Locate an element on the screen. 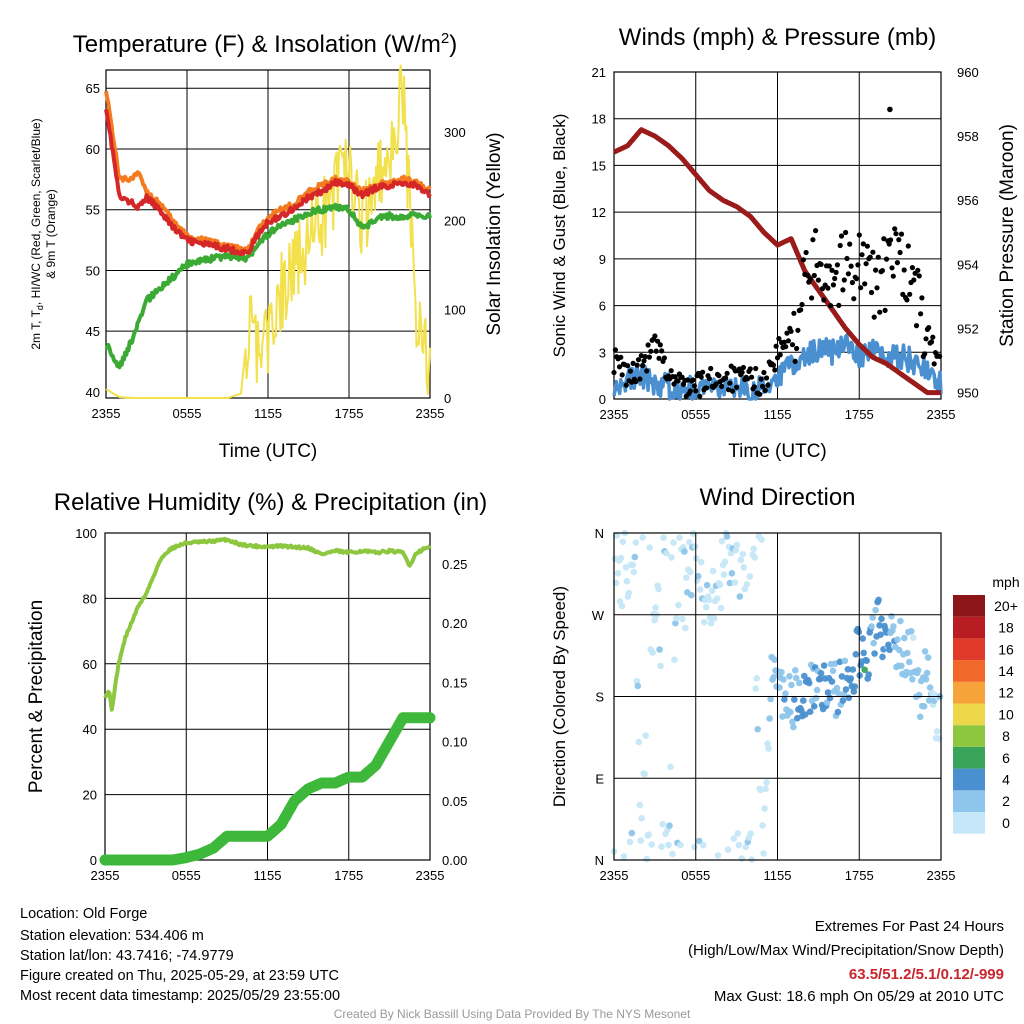  rh-x-tick-label: 2355 is located at coordinates (105, 875).